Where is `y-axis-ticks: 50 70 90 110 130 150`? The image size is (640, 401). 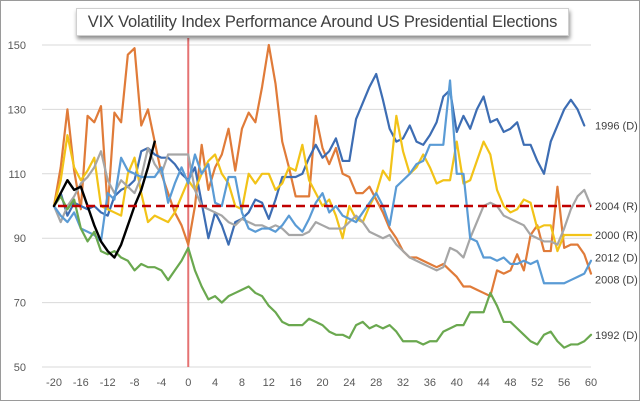 y-axis-ticks: 50 70 90 110 130 150 is located at coordinates (17, 207).